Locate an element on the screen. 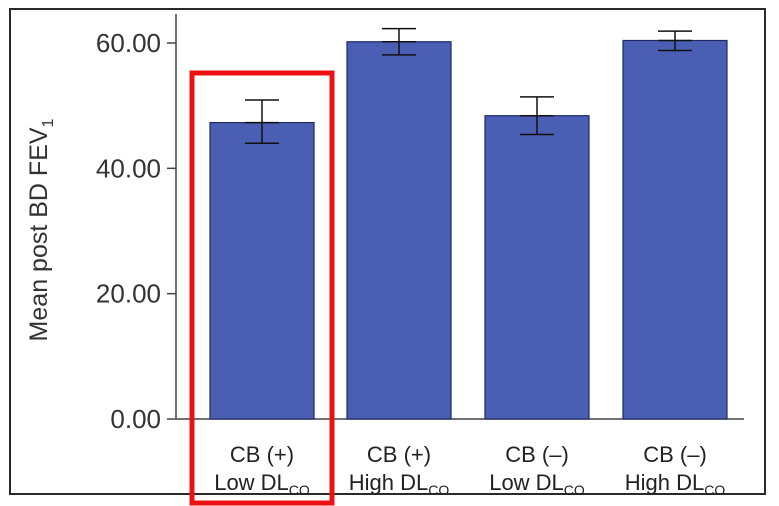  svg-text: Mean post BD FEV1 is located at coordinates (41, 229).